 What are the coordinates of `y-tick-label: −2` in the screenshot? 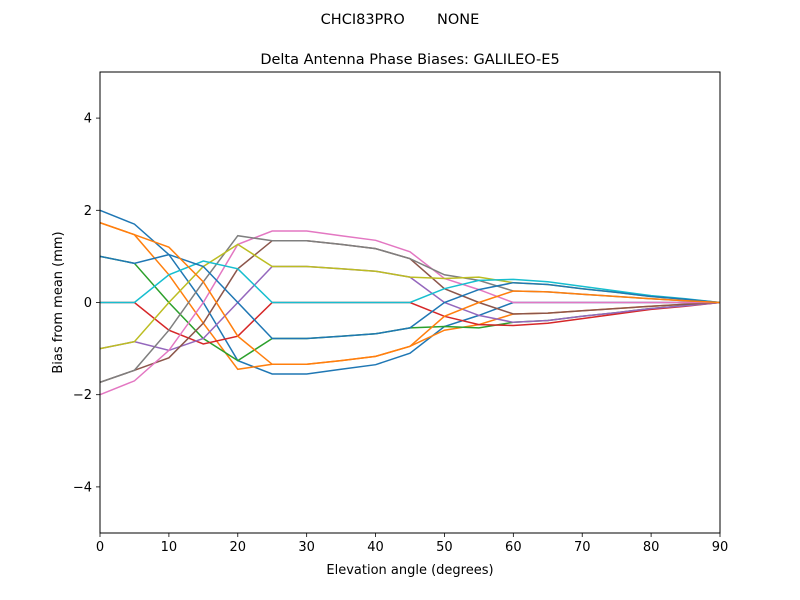 It's located at (82, 395).